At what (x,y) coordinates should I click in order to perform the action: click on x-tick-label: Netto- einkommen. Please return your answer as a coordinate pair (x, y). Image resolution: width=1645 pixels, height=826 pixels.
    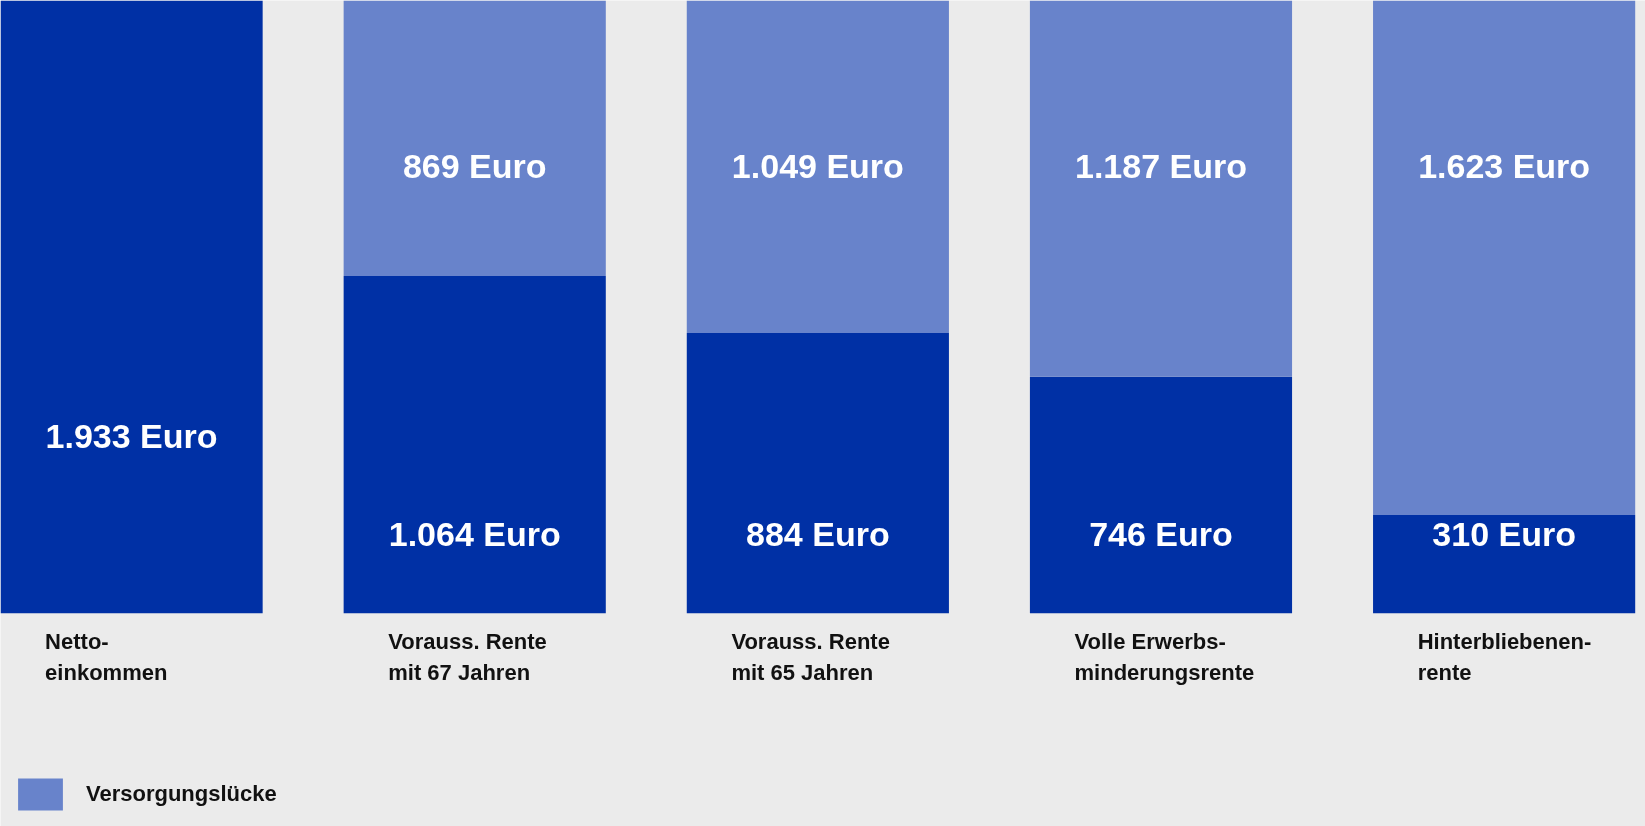
    Looking at the image, I should click on (106, 656).